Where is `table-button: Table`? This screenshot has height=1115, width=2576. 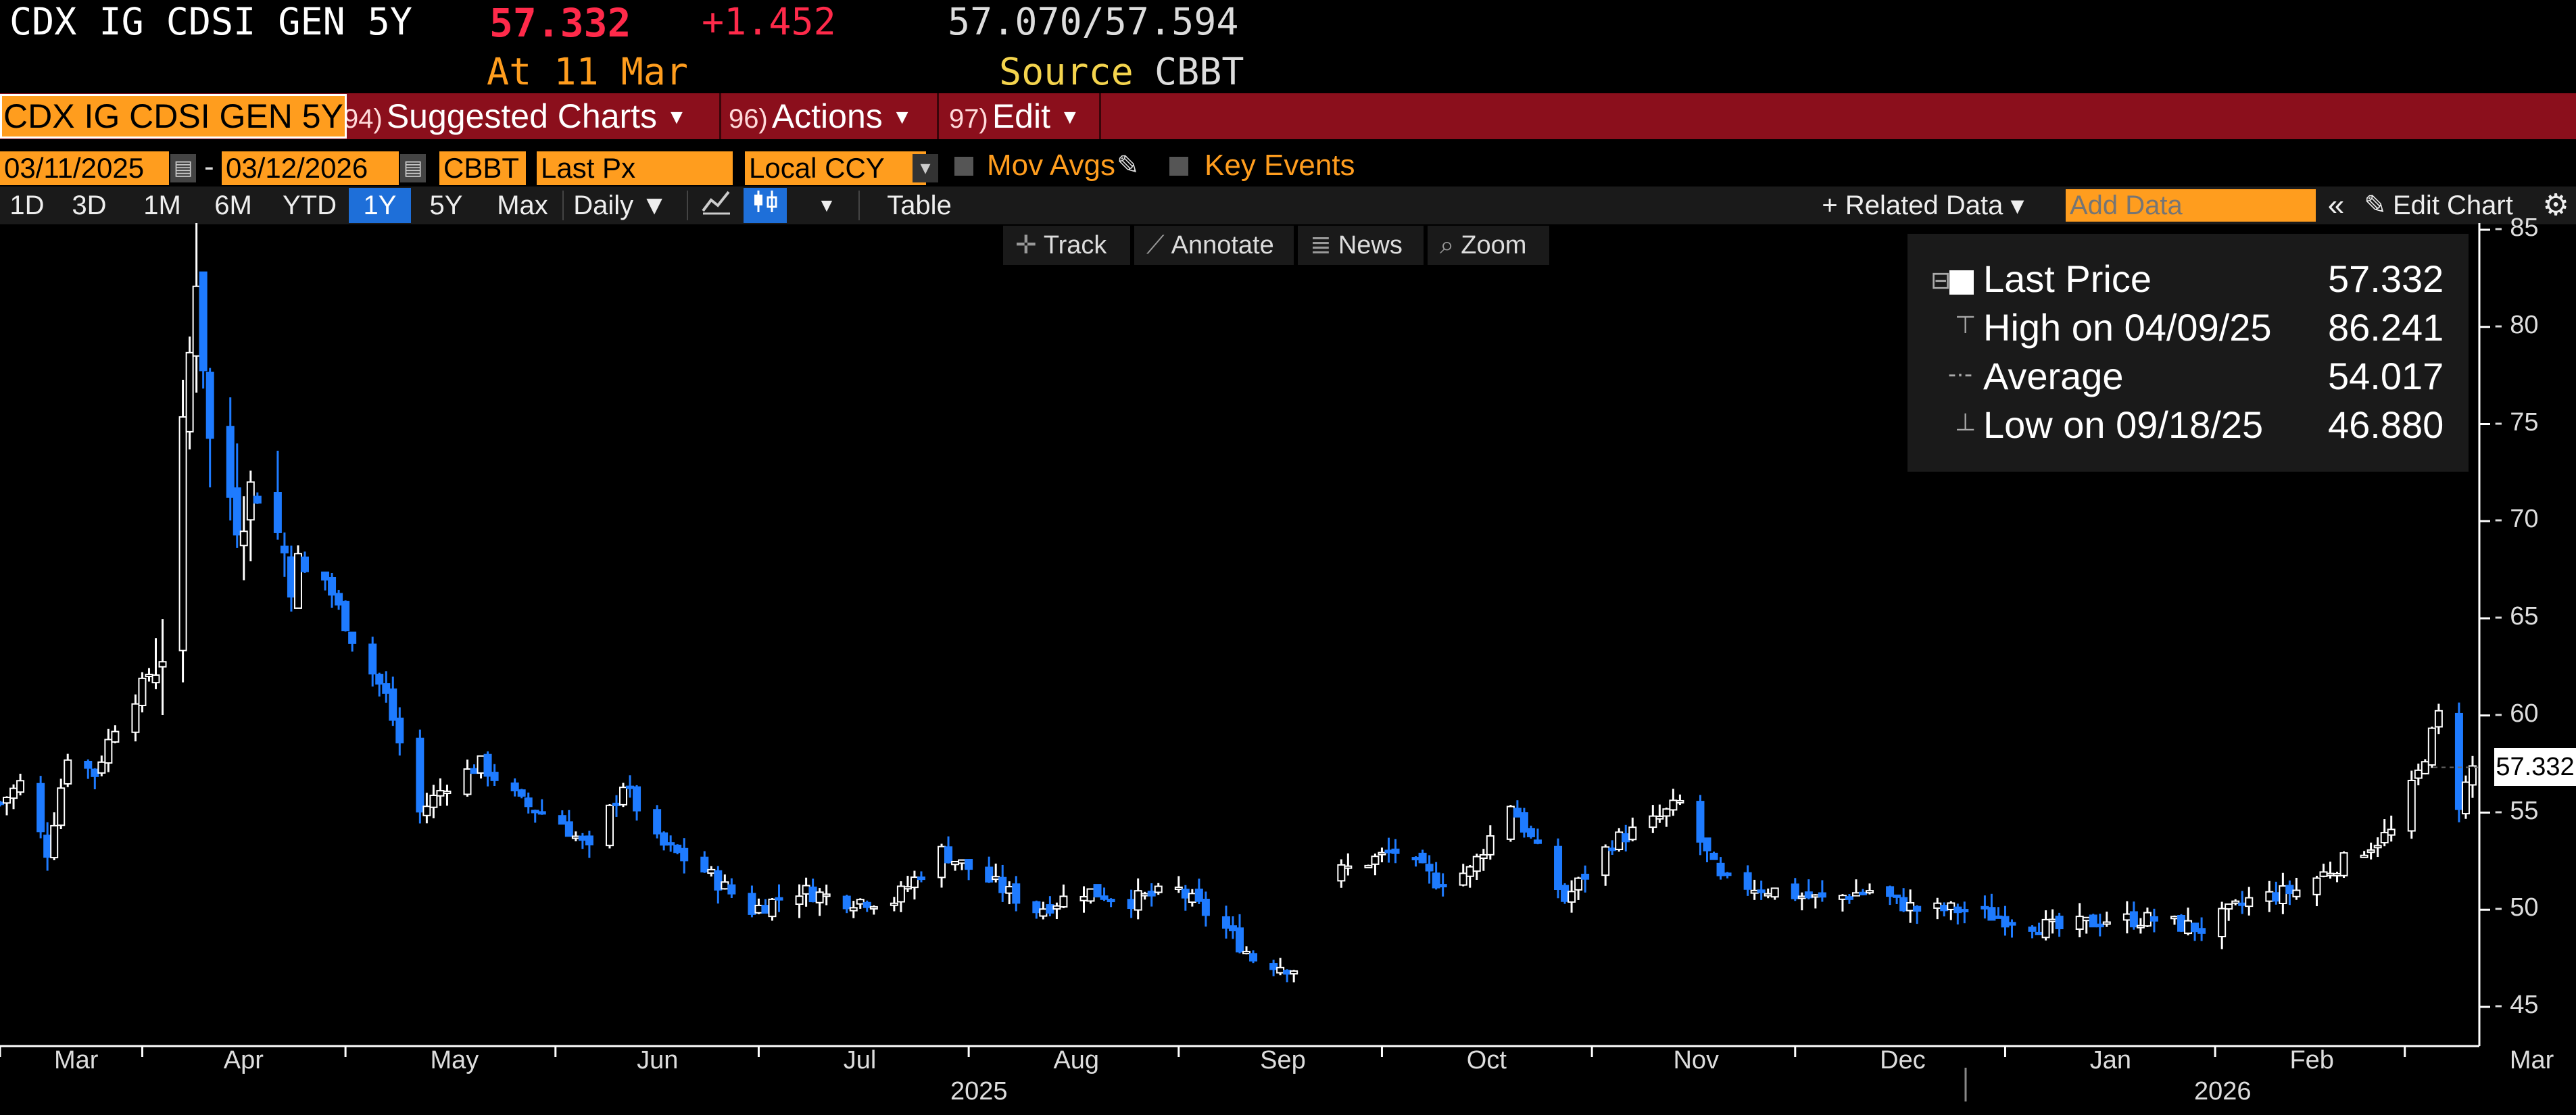 table-button: Table is located at coordinates (919, 205).